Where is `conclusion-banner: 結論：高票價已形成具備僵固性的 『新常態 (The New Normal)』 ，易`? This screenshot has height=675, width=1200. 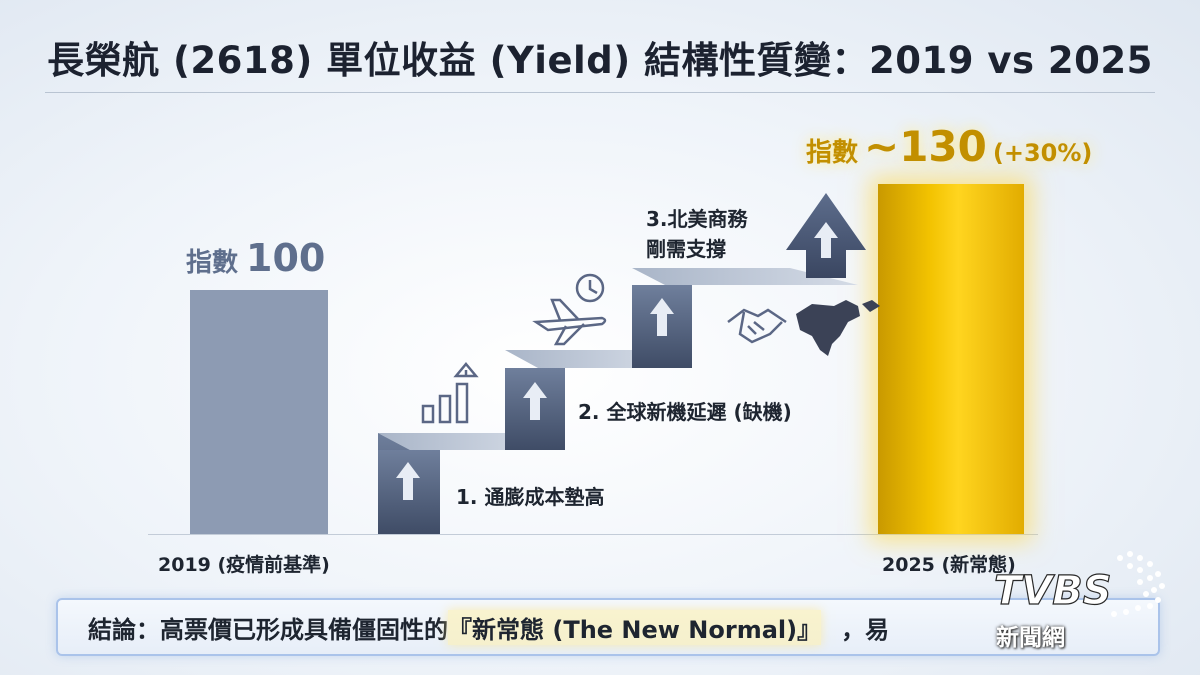
conclusion-banner: 結論：高票價已形成具備僵固性的 『新常態 (The New Normal)』 ，易 is located at coordinates (608, 627).